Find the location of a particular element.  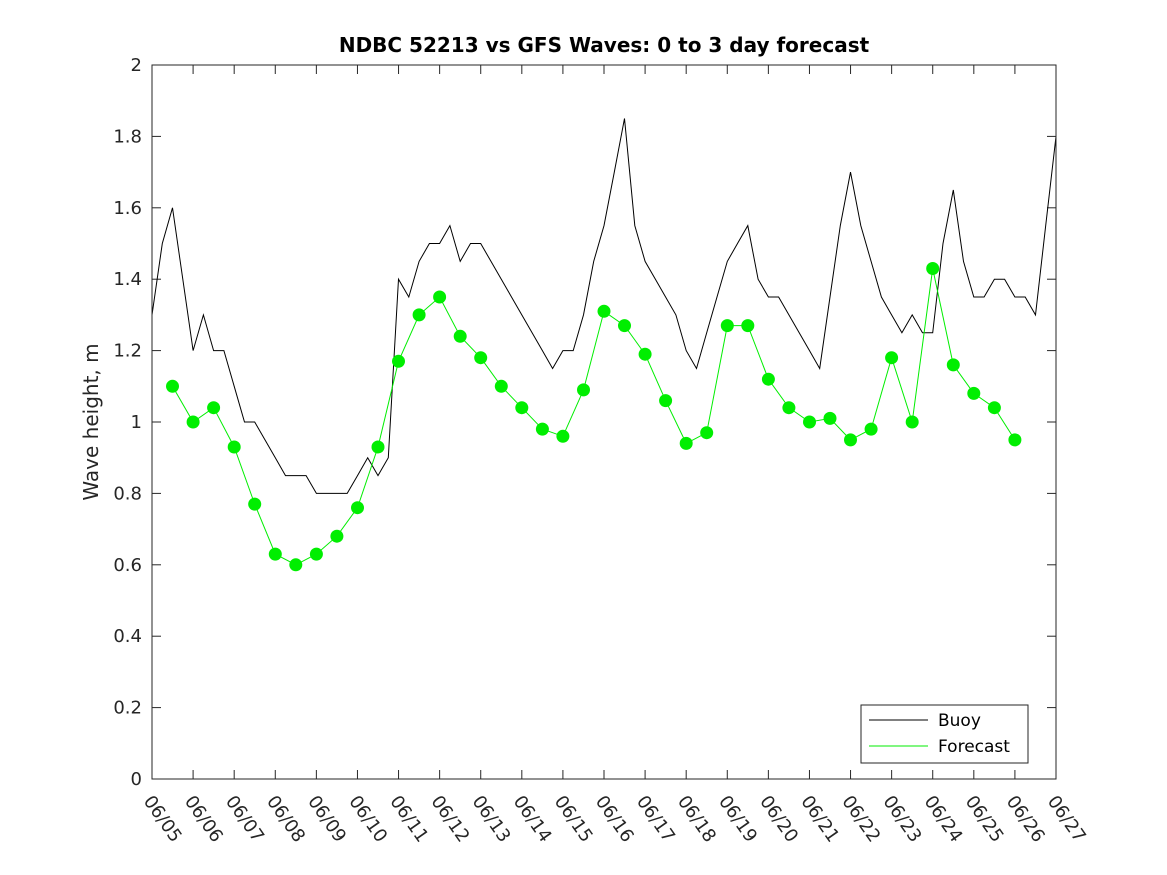

y-tick-label: 1.2 is located at coordinates (127, 351).